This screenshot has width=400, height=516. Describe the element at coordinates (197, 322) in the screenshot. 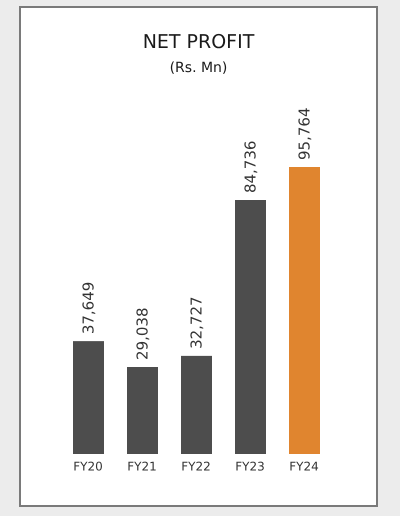

I see `data-label: 32,727` at that location.